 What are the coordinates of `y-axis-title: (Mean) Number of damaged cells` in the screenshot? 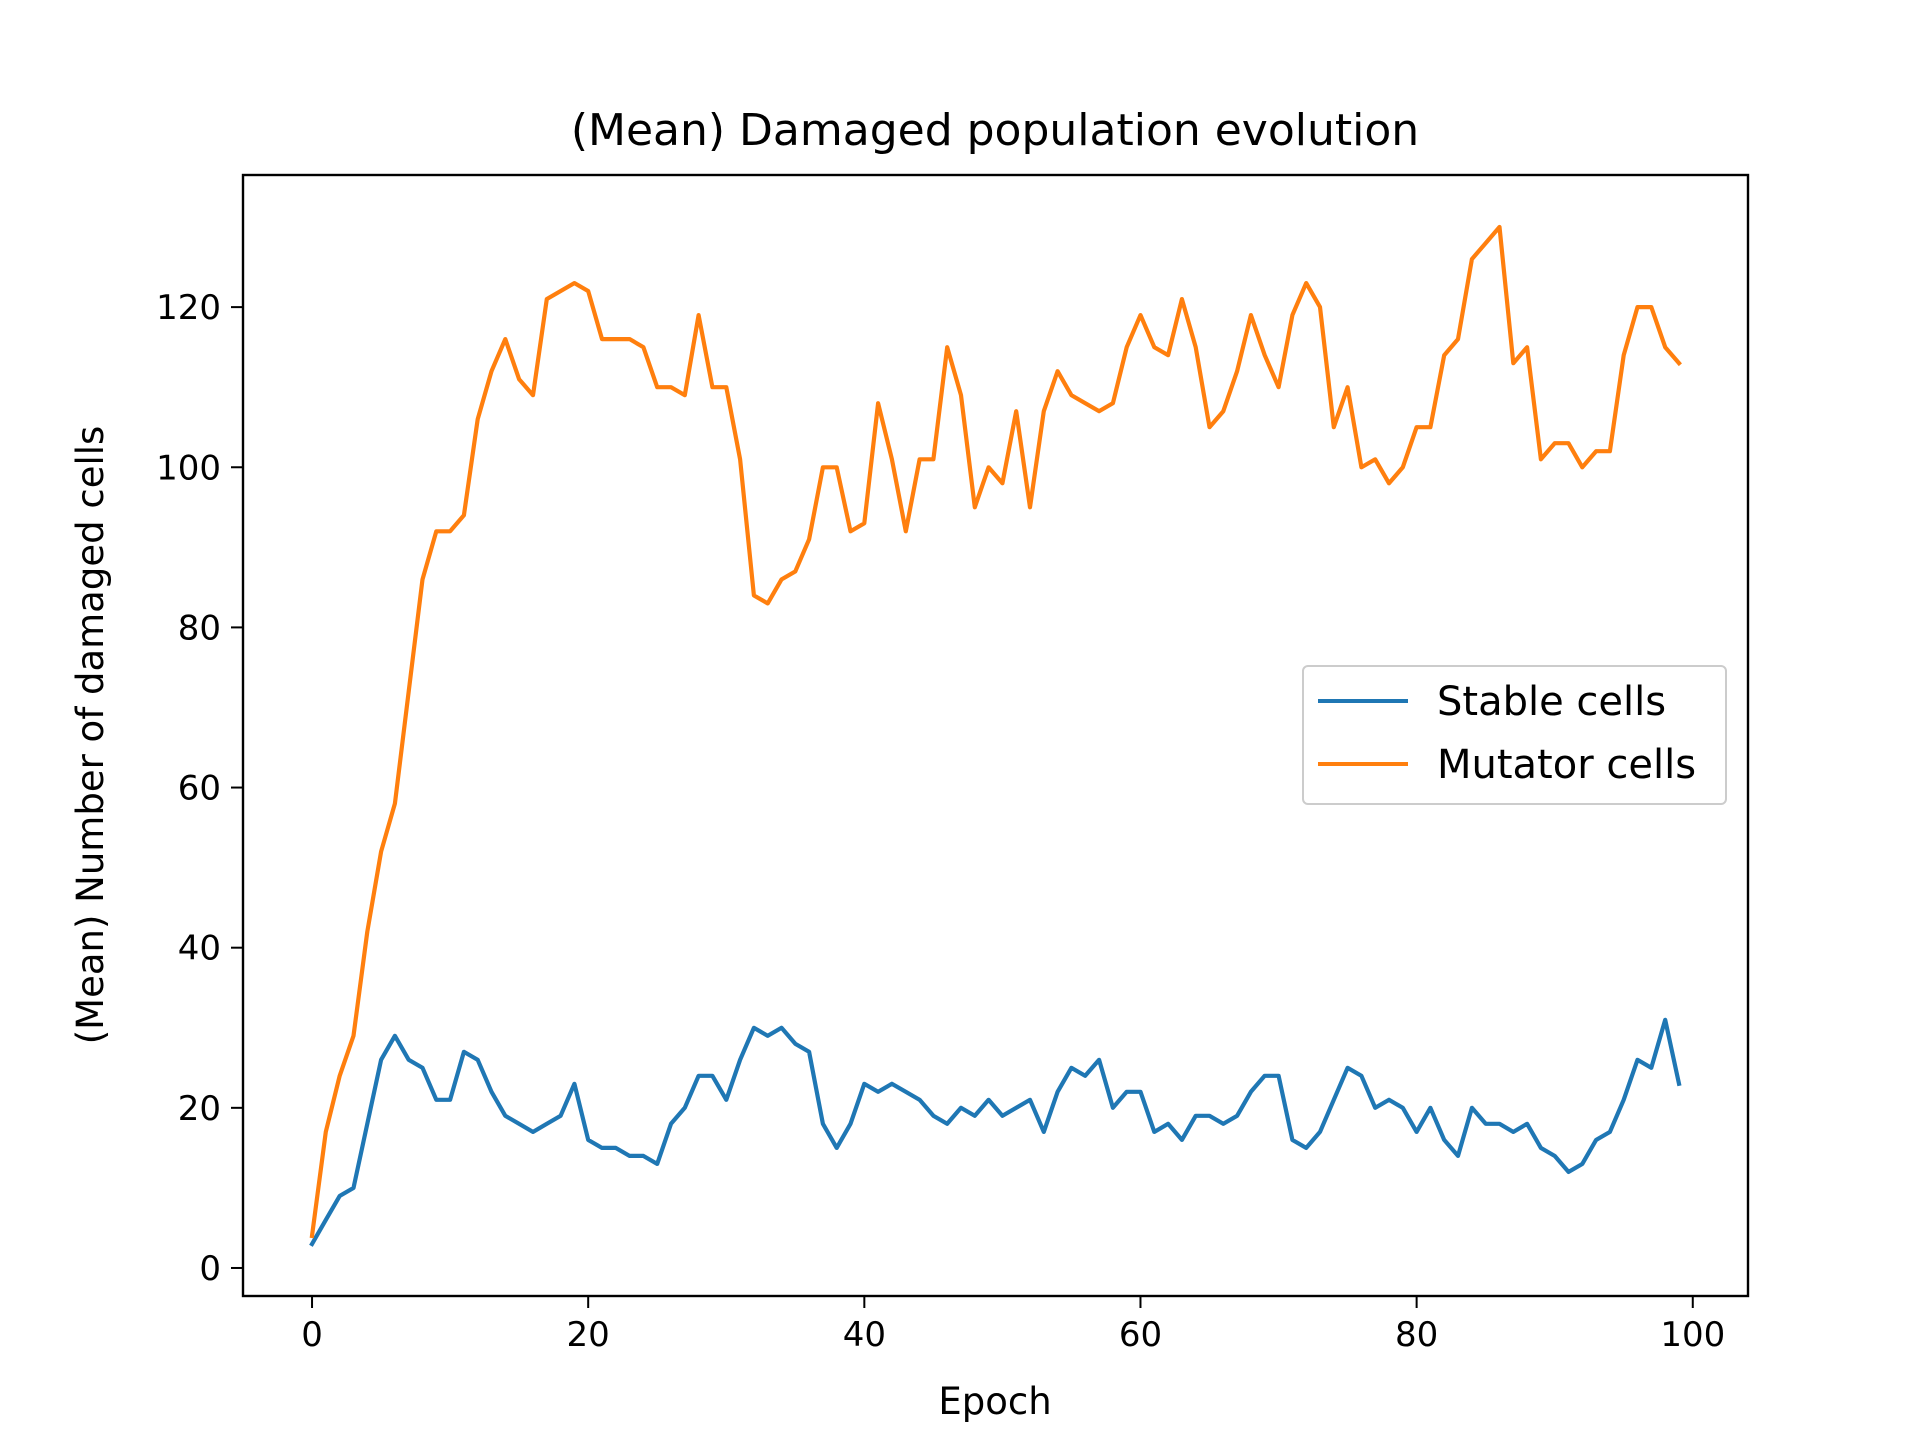 It's located at (90, 735).